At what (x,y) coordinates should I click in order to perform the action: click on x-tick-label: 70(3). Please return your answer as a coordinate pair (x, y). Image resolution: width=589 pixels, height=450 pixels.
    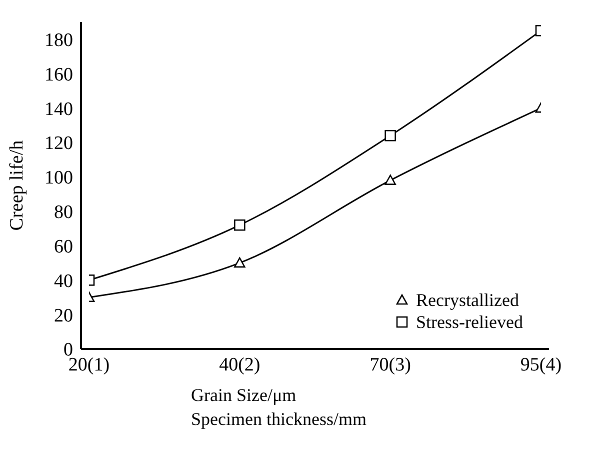
    Looking at the image, I should click on (390, 365).